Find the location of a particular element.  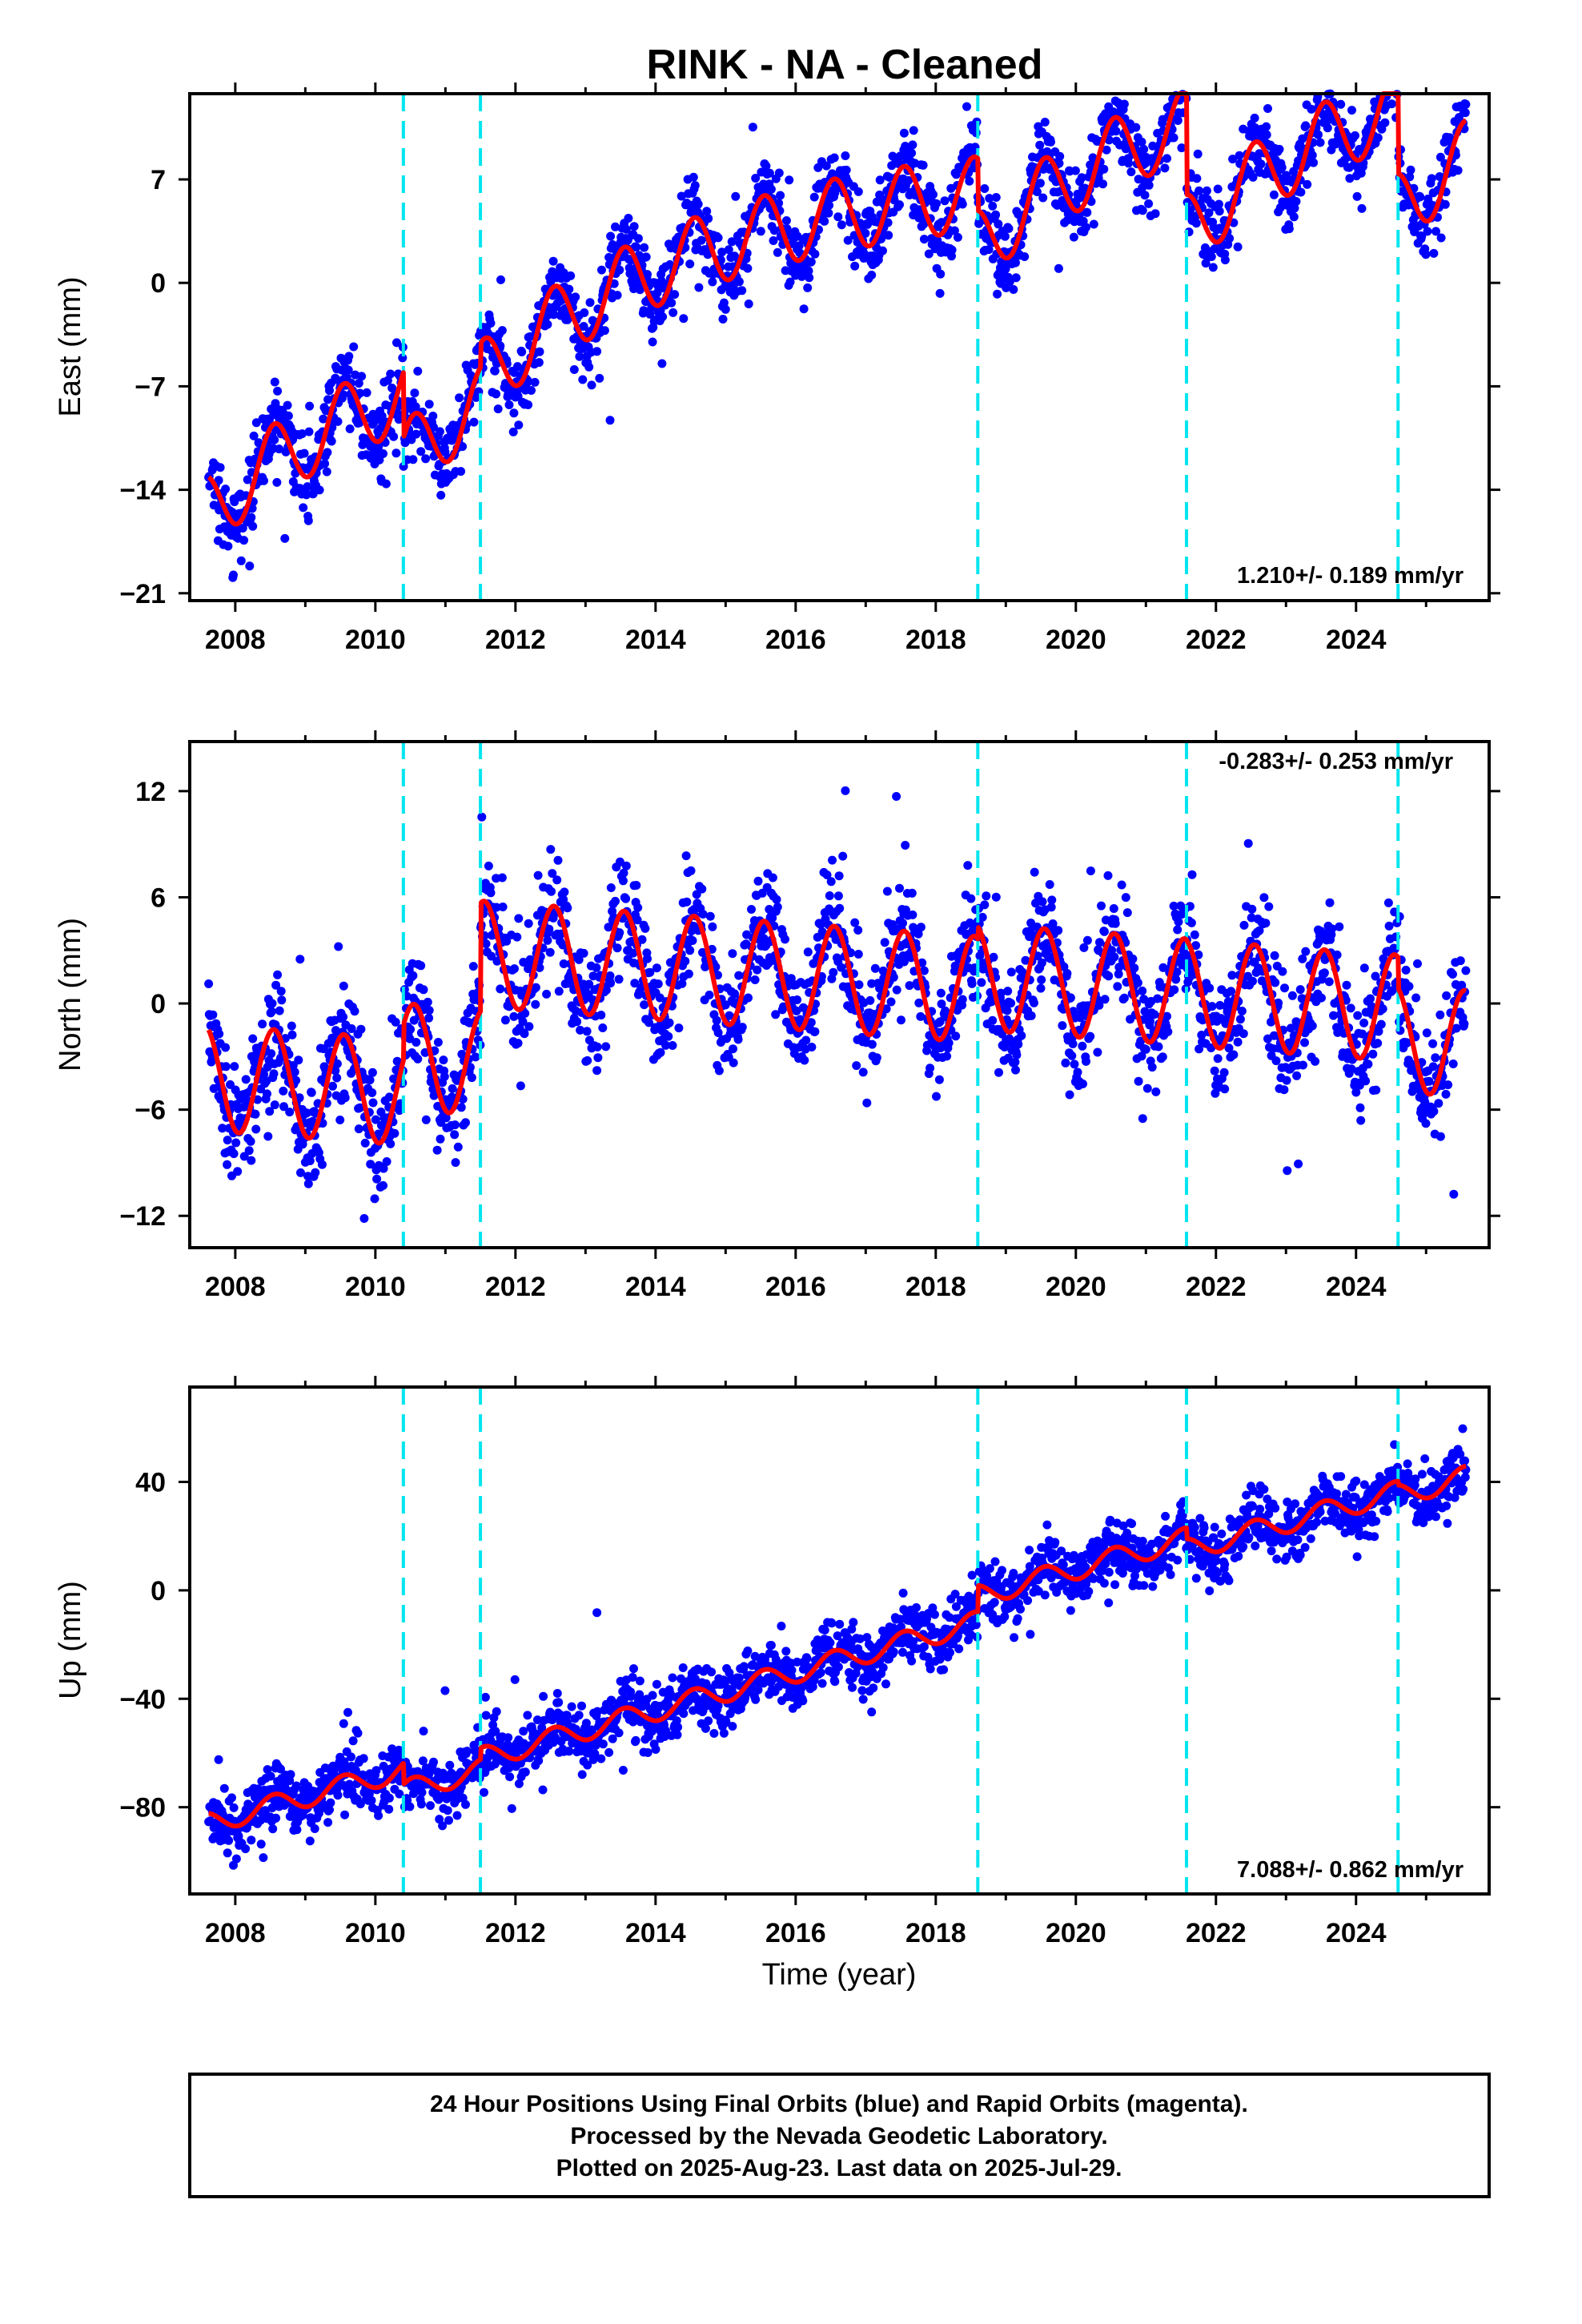

east-x-tick-label: 2010 is located at coordinates (376, 640).